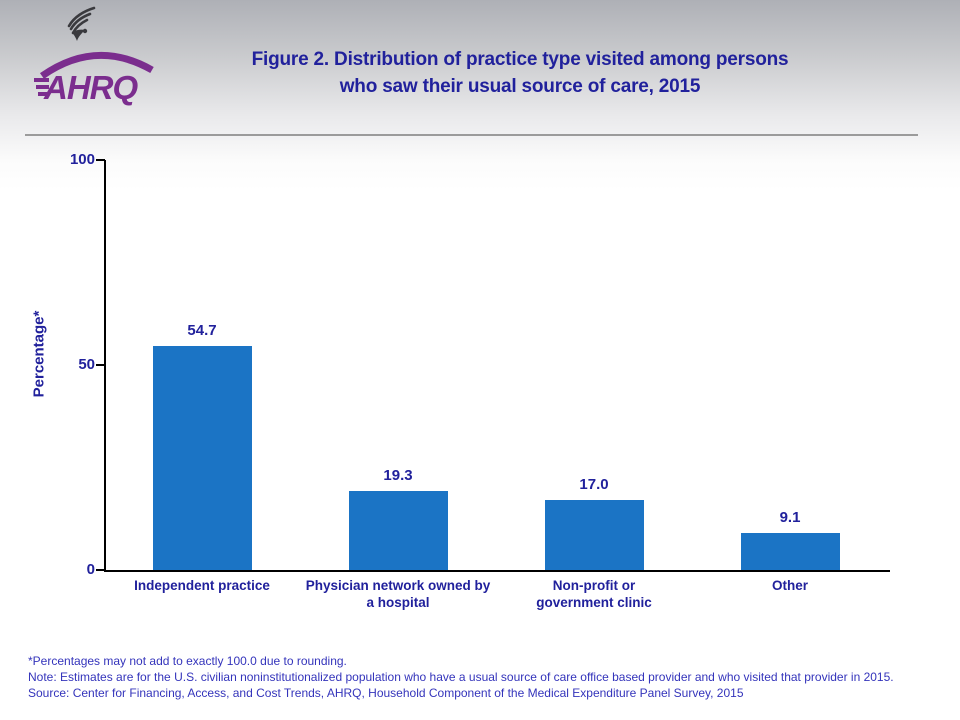 This screenshot has height=720, width=960. What do you see at coordinates (497, 571) in the screenshot?
I see `x-axis-line` at bounding box center [497, 571].